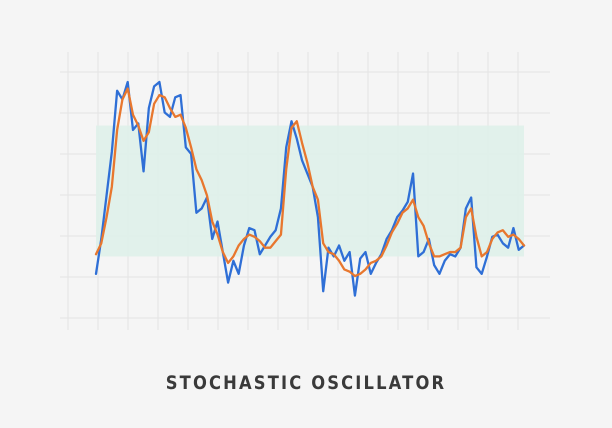 The height and width of the screenshot is (428, 612). Describe the element at coordinates (306, 383) in the screenshot. I see `chart-title: STOCHASTIC OSCILLATOR` at that location.